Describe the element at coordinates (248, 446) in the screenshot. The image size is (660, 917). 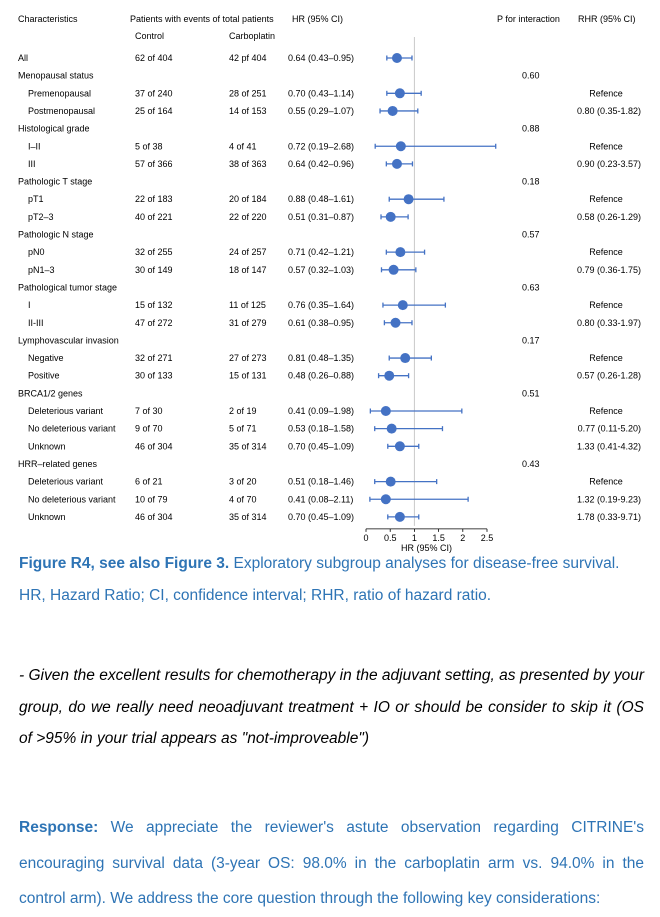
I see `carboplatin-events: 35 of 314` at that location.